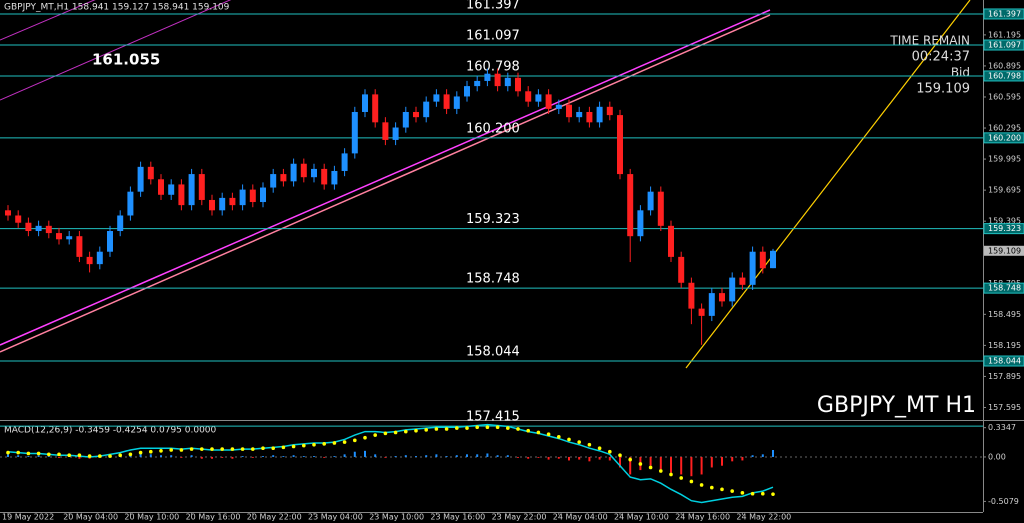 Image resolution: width=1024 pixels, height=523 pixels. I want to click on level-tag-label: 161.097, so click(1004, 45).